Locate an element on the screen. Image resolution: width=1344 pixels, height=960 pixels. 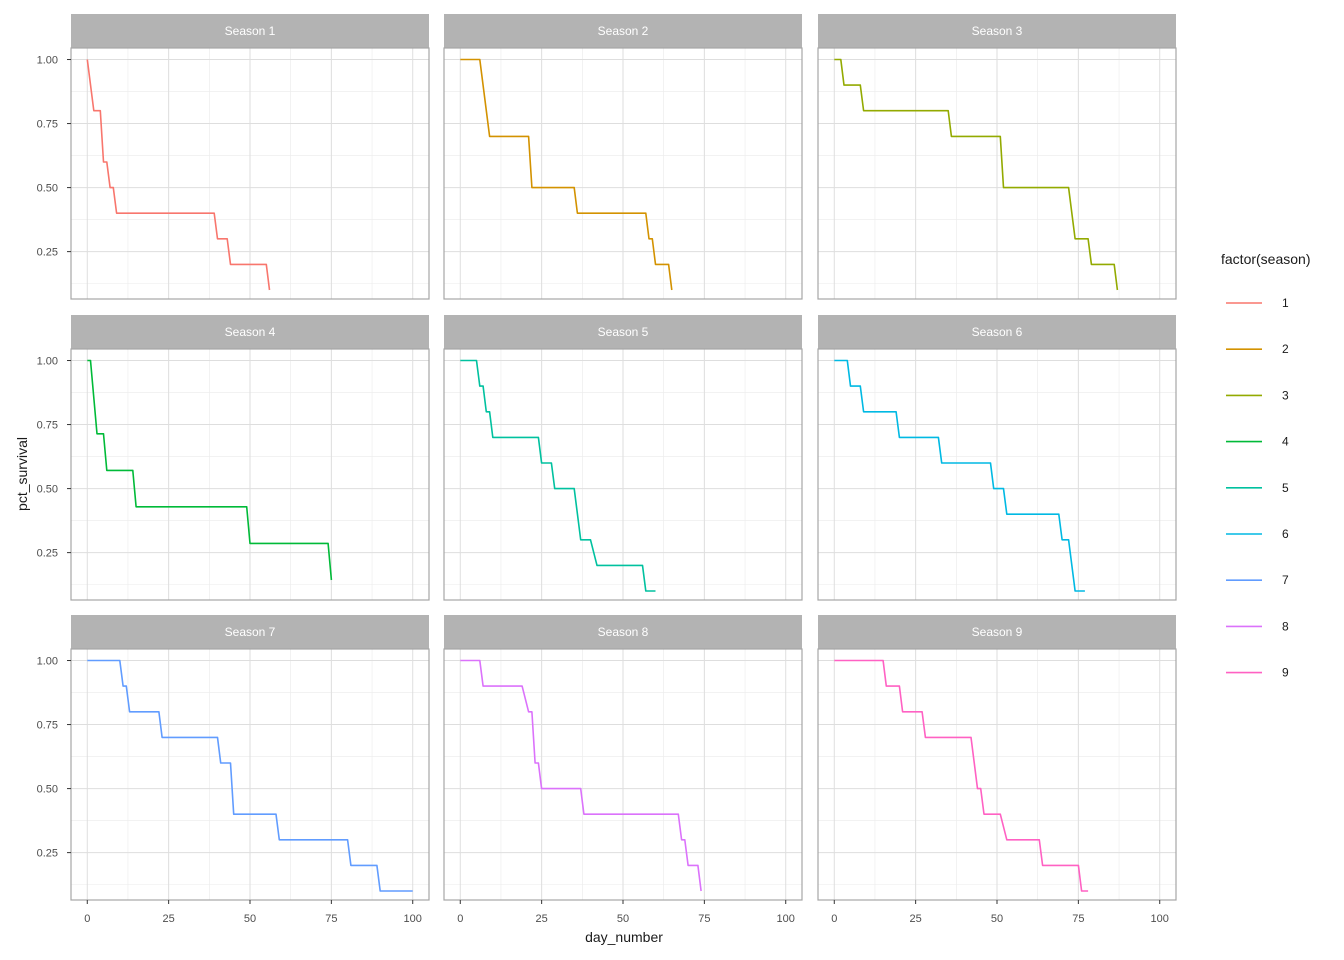
facet-panel: Season 9 is located at coordinates (997, 758).